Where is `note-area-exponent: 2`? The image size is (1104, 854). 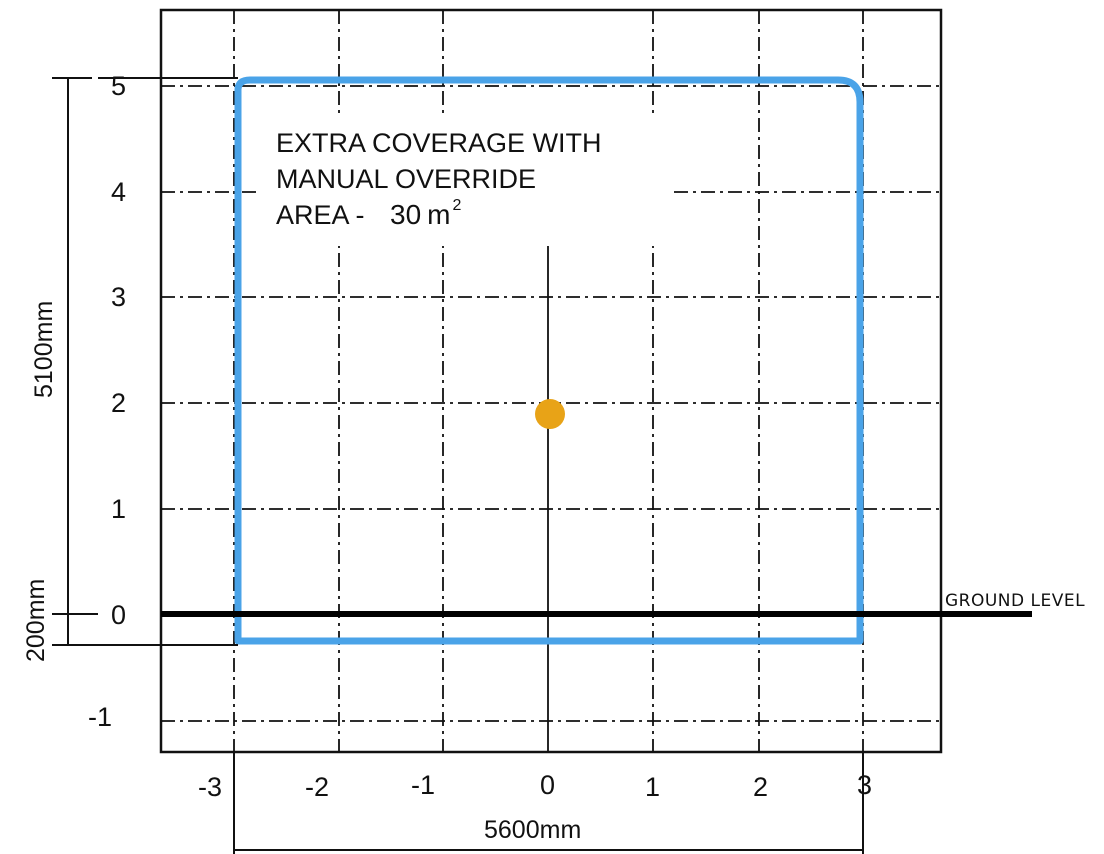 note-area-exponent: 2 is located at coordinates (456, 205).